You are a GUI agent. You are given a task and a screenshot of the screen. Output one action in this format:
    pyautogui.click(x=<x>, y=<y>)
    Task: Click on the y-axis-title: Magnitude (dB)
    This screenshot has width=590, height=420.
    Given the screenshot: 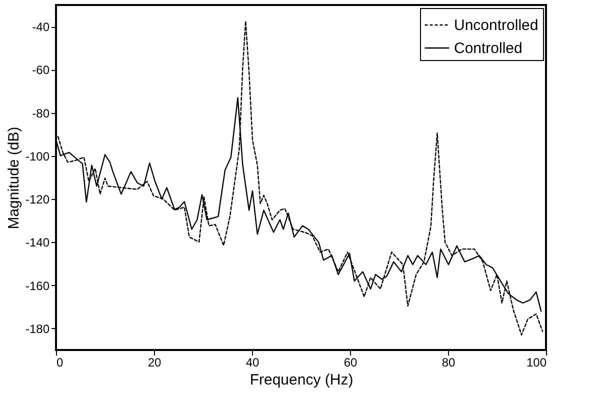 What is the action you would take?
    pyautogui.click(x=13, y=178)
    